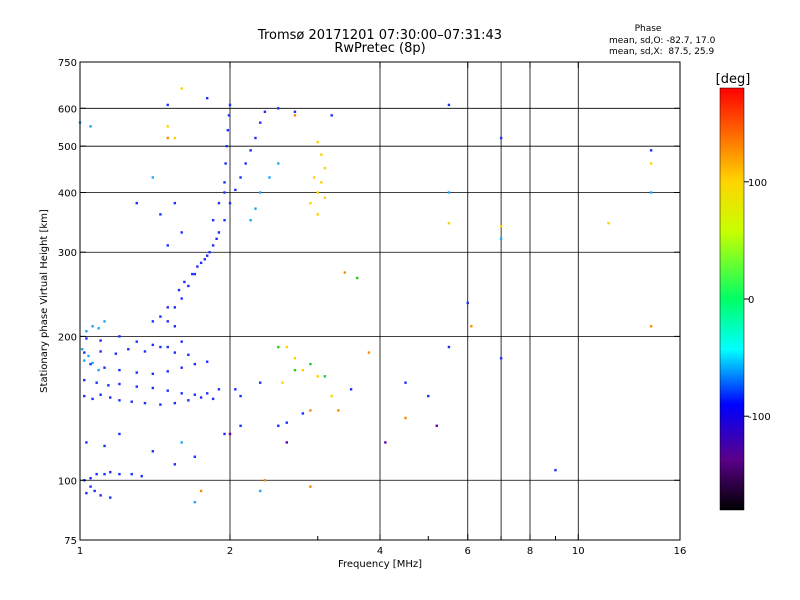 The width and height of the screenshot is (800, 600). What do you see at coordinates (67, 253) in the screenshot?
I see `y-tick-label: 300` at bounding box center [67, 253].